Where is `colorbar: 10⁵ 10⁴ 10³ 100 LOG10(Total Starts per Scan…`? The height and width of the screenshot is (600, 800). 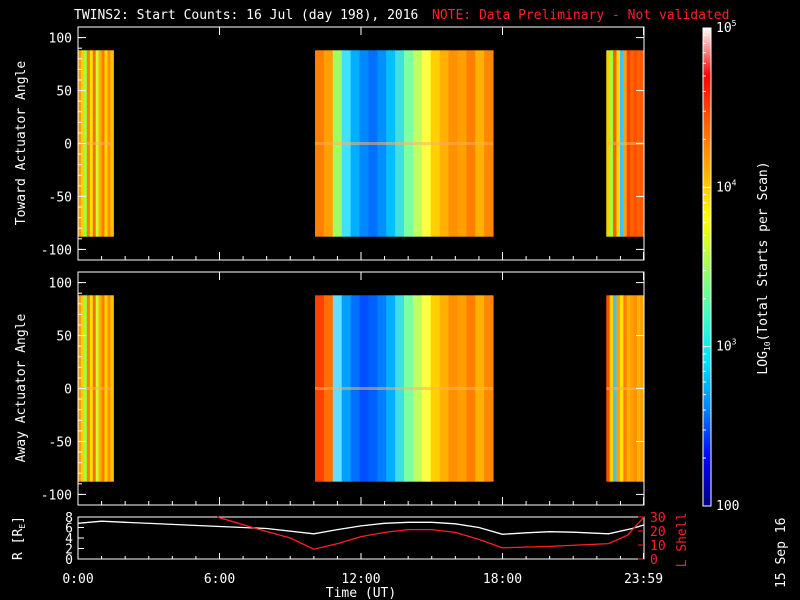
colorbar: 10⁵ 10⁴ 10³ 100 LOG10(Total Starts per Scan… is located at coordinates (737, 266).